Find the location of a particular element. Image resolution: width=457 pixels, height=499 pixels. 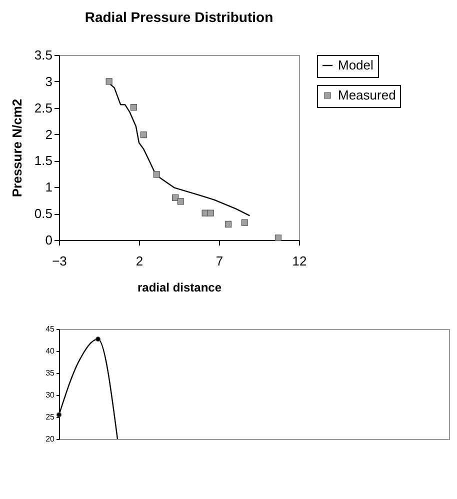

legend-label: Model is located at coordinates (356, 65).